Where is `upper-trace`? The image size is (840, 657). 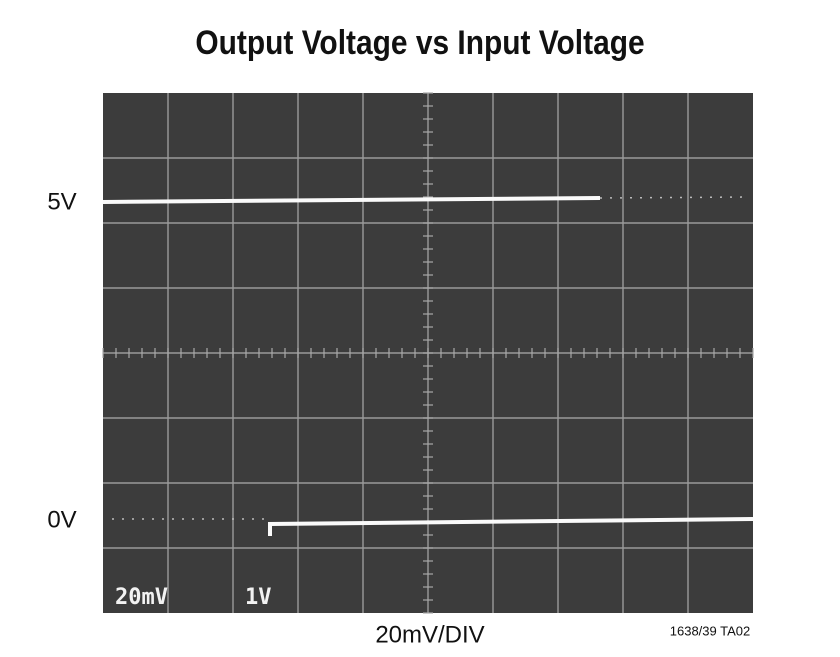
upper-trace is located at coordinates (351, 200).